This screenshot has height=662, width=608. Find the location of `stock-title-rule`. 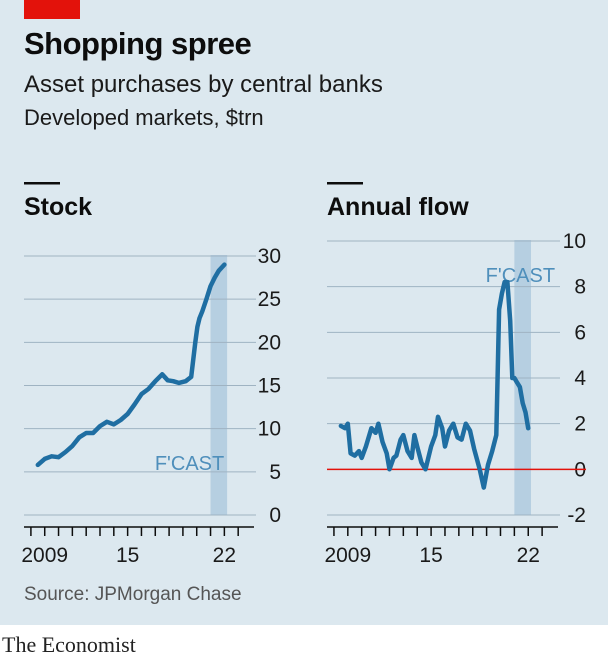

stock-title-rule is located at coordinates (42, 183).